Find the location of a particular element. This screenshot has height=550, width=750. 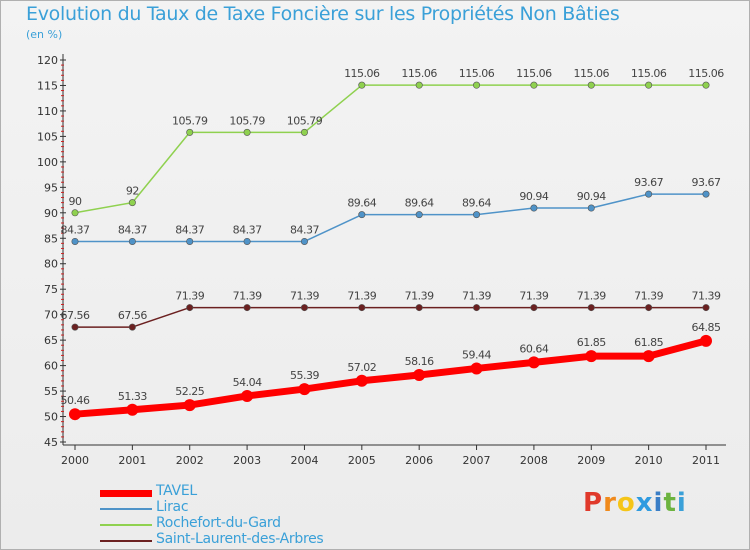

data-label: 50.46 is located at coordinates (75, 400).